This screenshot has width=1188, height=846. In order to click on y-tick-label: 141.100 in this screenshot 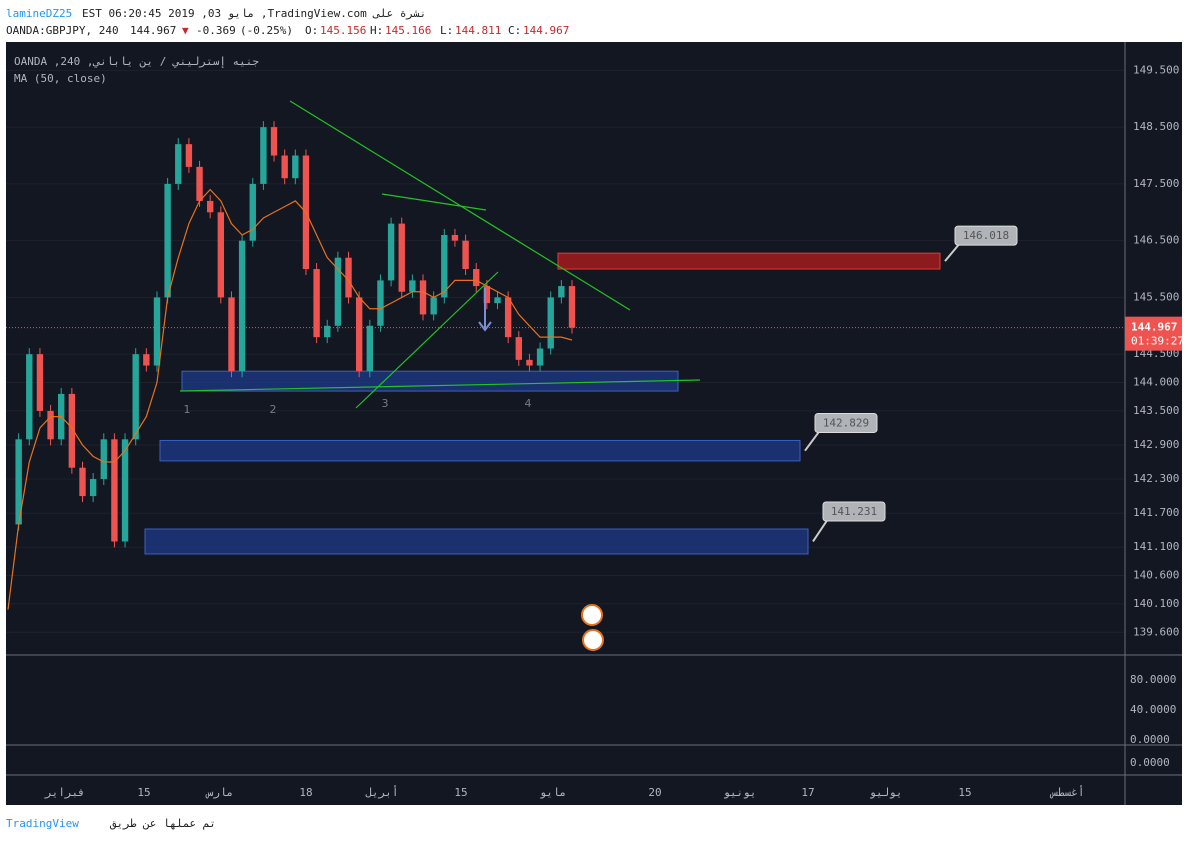, I will do `click(1156, 546)`.